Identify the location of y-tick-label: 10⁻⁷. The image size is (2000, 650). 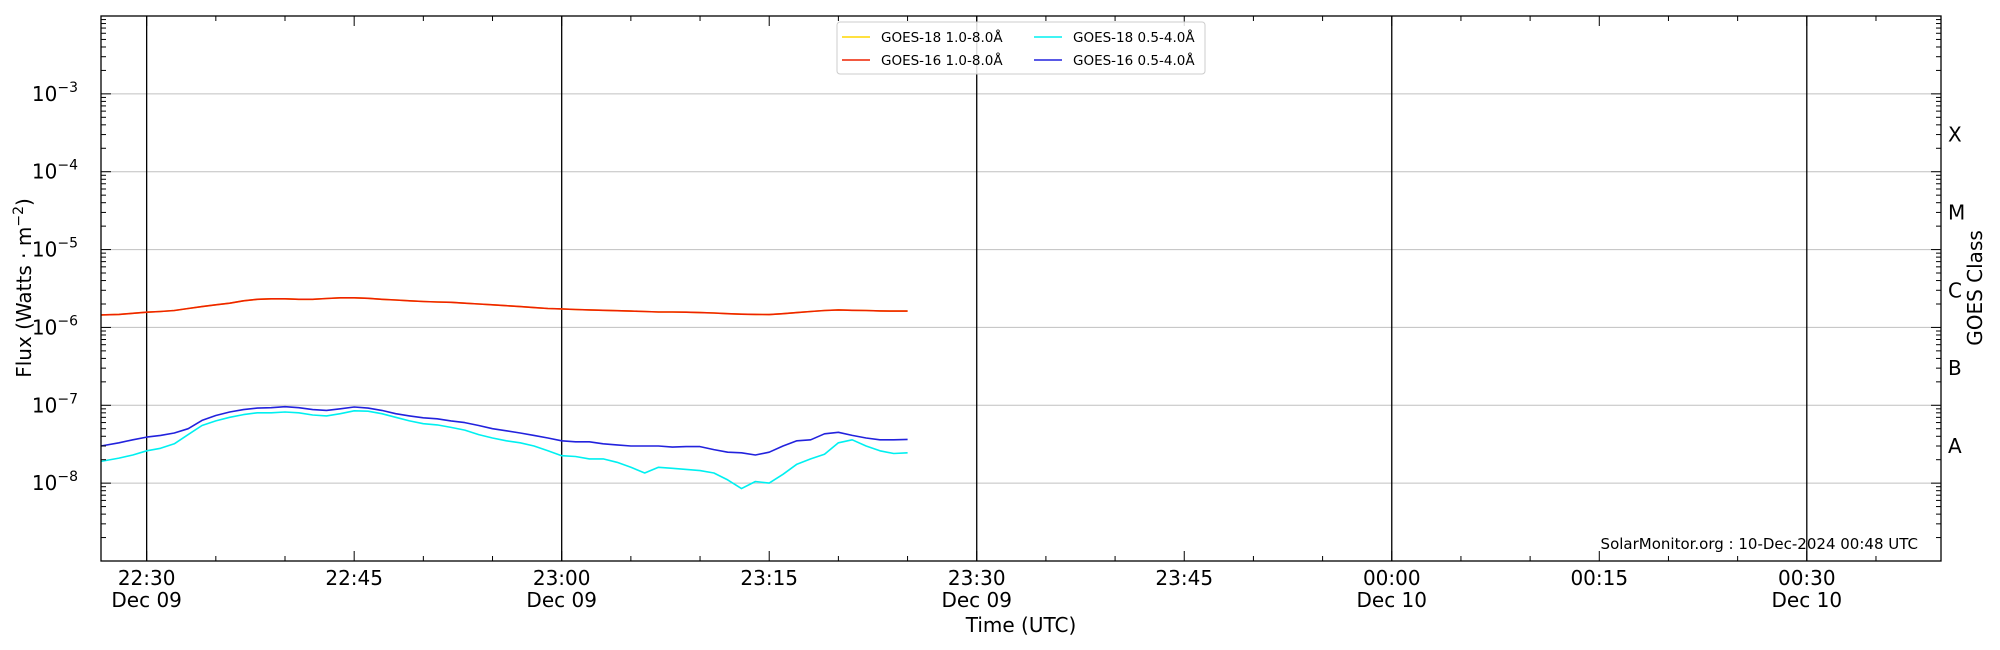
(55, 404).